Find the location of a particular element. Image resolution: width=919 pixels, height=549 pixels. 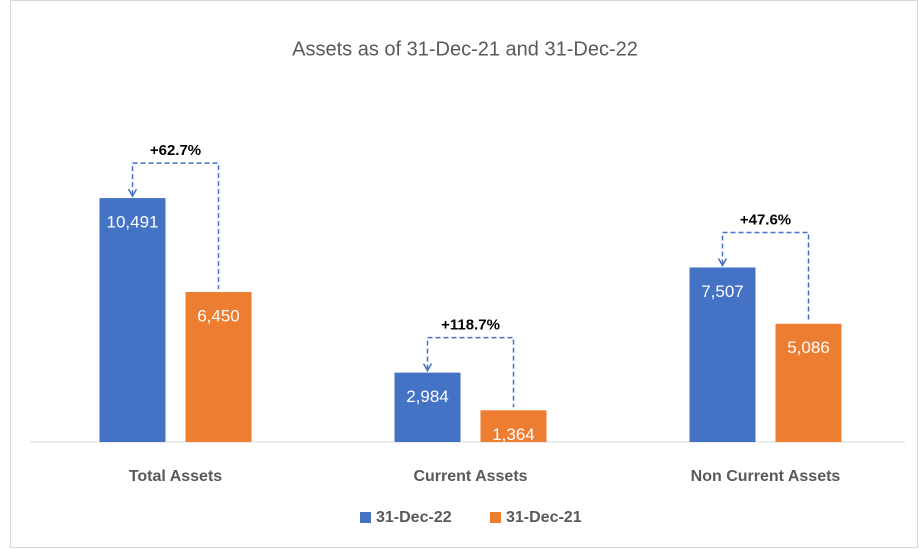

value-label: 1,364 is located at coordinates (513, 434).